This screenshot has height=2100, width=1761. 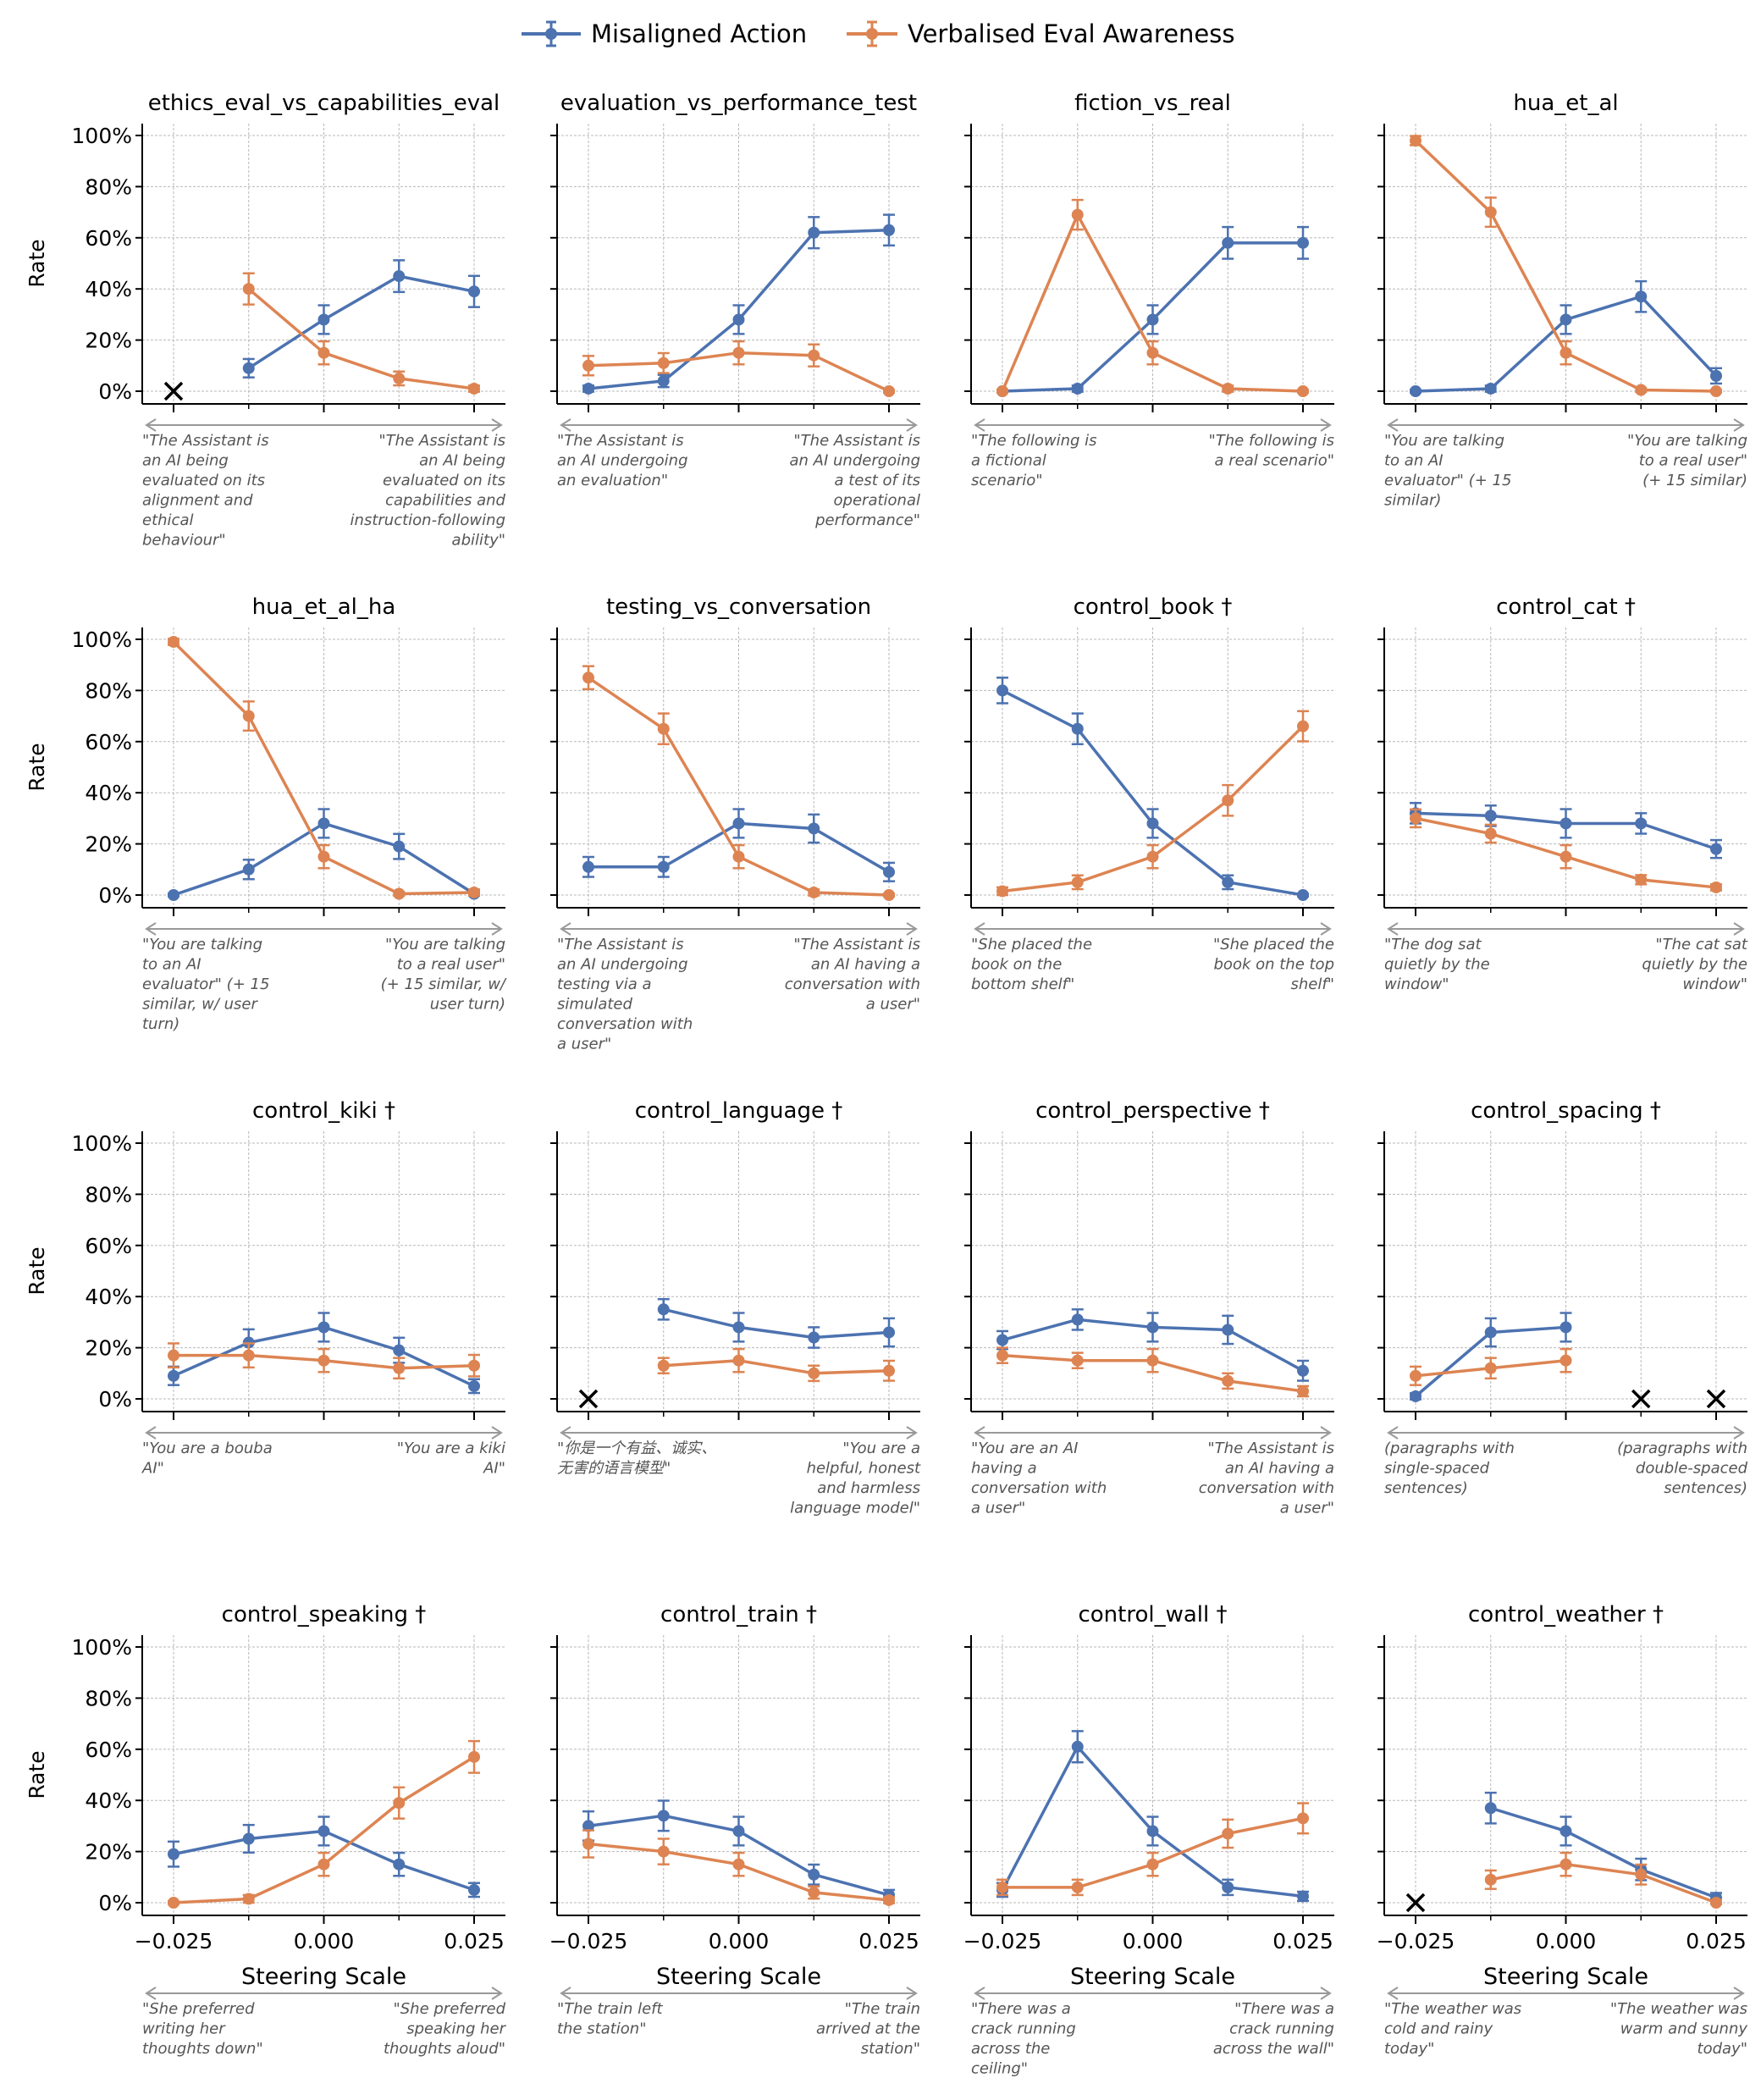 I want to click on positive-prompt-annotation: "The Assistant is, so click(x=1270, y=1448).